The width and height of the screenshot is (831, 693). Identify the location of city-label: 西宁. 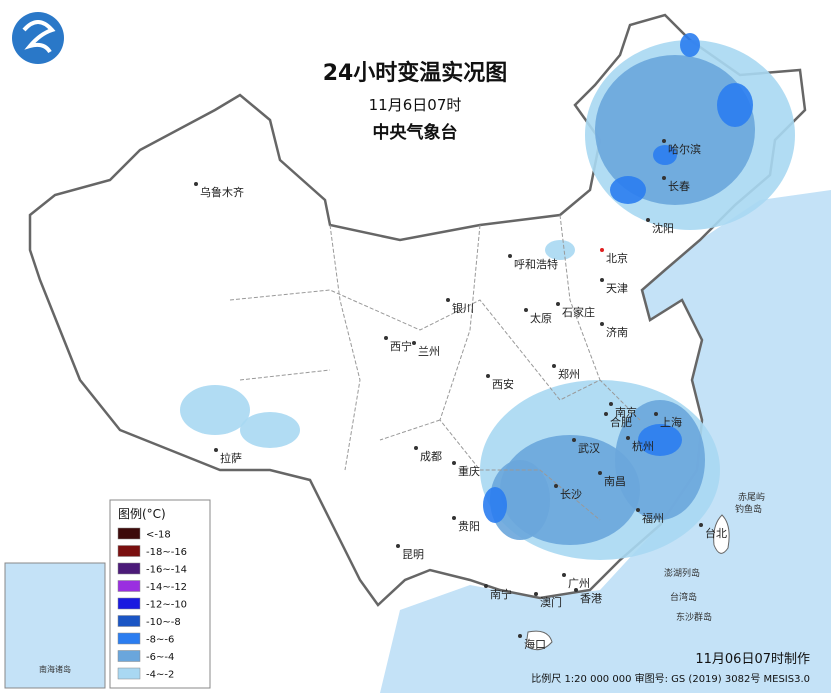
(401, 346).